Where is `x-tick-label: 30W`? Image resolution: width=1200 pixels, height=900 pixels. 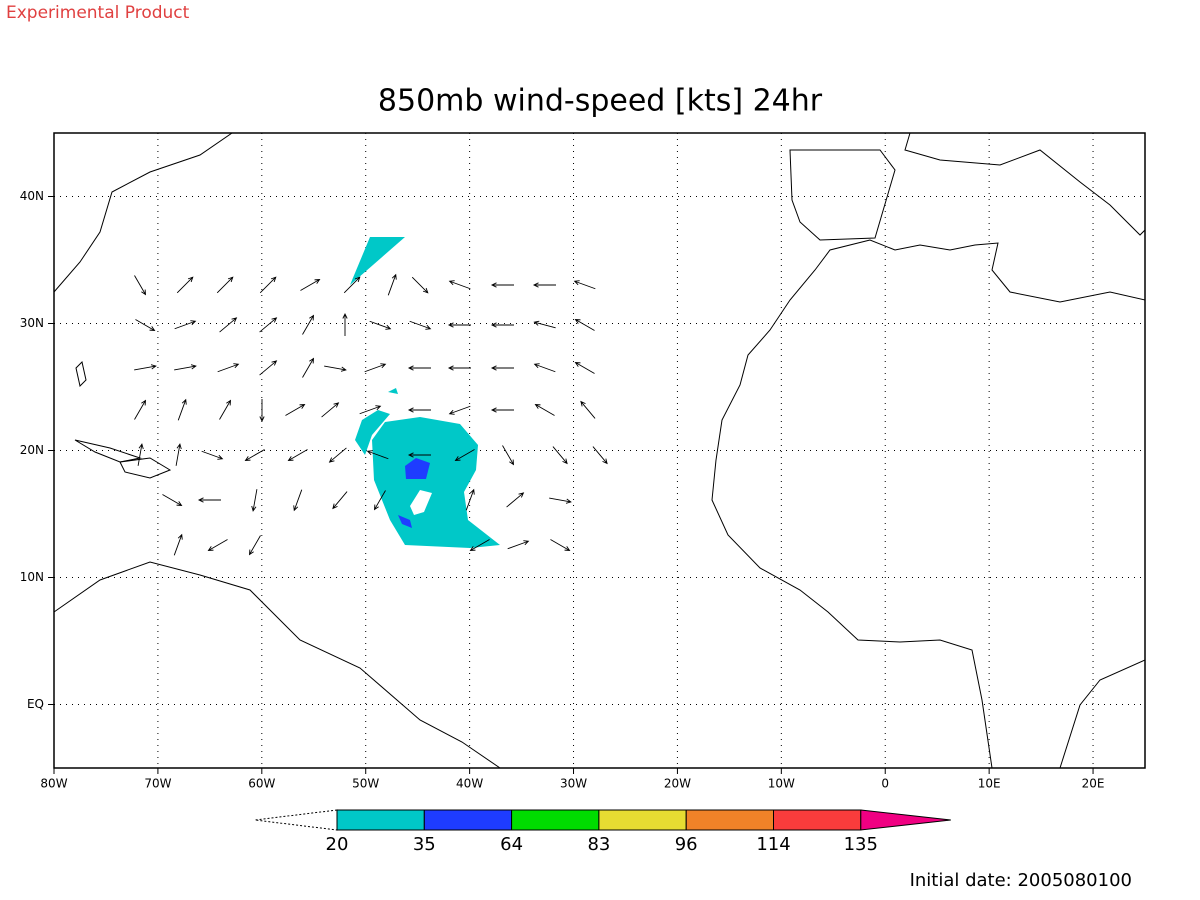
x-tick-label: 30W is located at coordinates (573, 784).